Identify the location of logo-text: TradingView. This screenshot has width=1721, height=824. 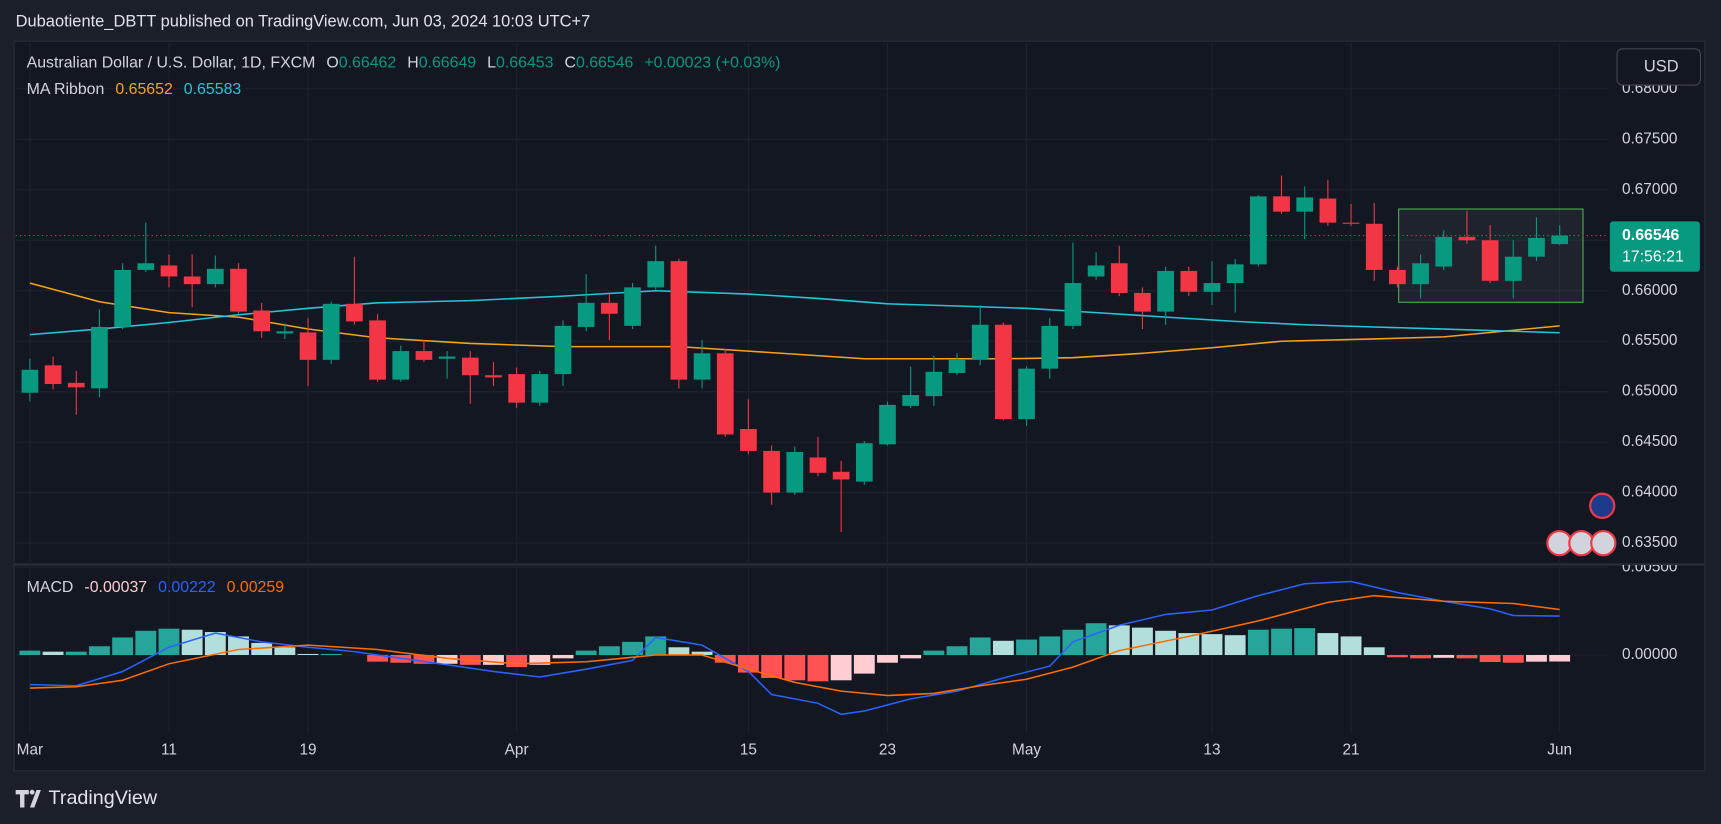
(103, 798).